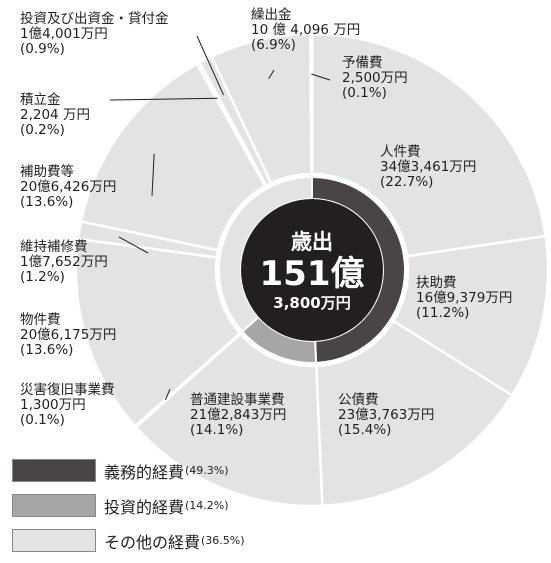 The image size is (551, 563). What do you see at coordinates (67, 405) in the screenshot?
I see `slice-label-disaster-recovery: 災害復旧事業費 1,300万円 (0.1%)` at bounding box center [67, 405].